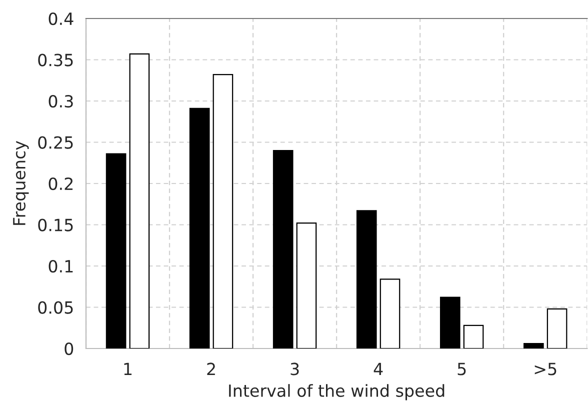  I want to click on y-tick-label: 0.05, so click(55, 307).